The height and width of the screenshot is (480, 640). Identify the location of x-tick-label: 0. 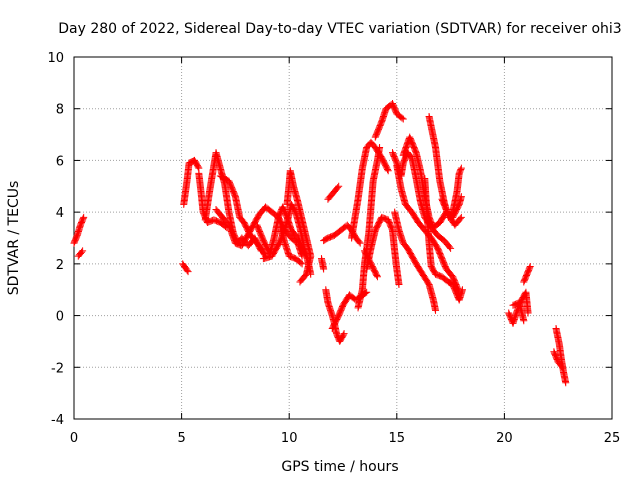
(74, 438).